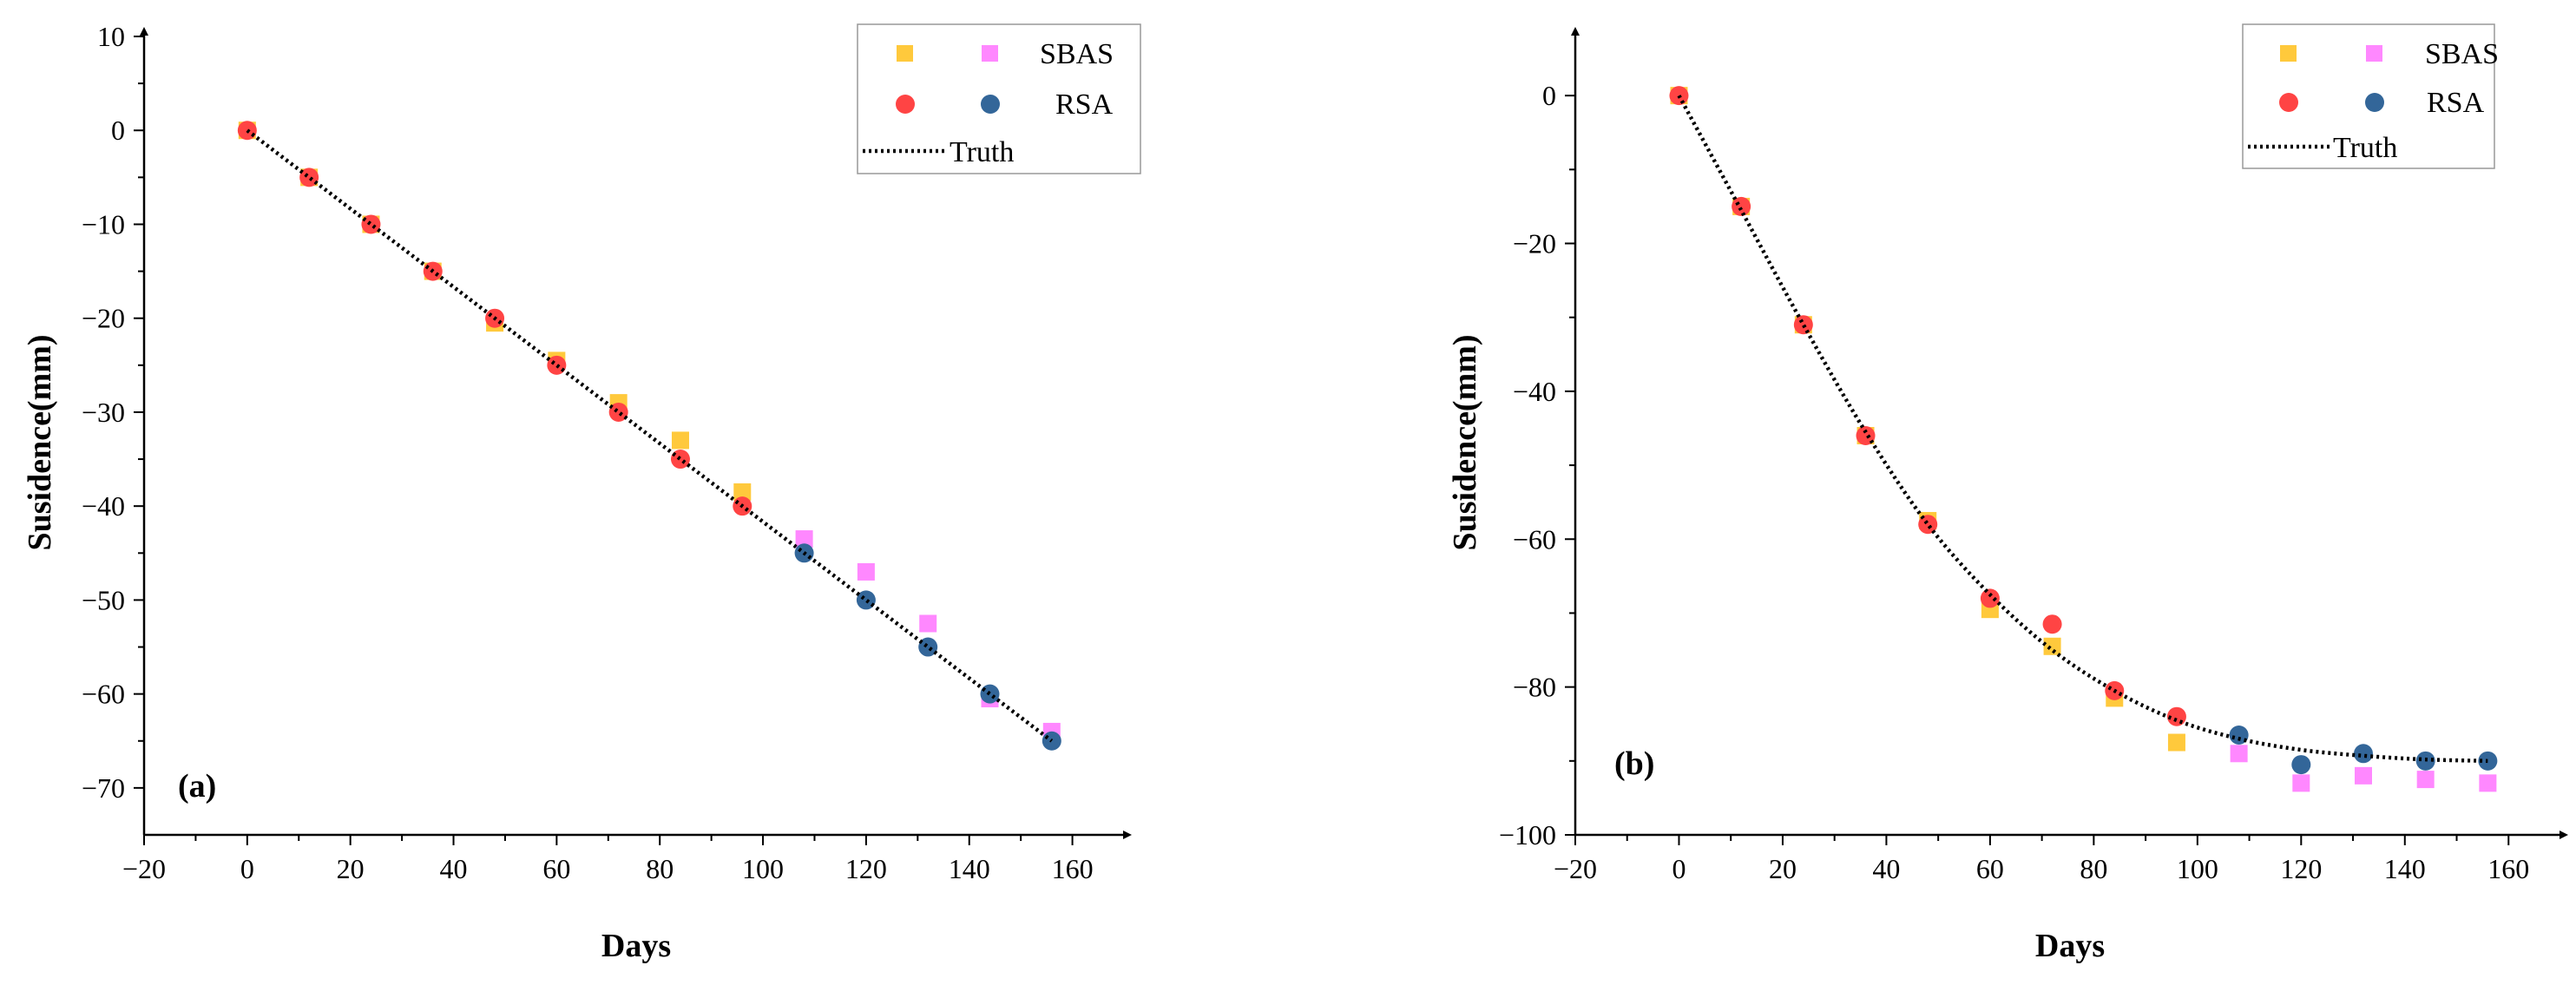  I want to click on x-tick-label-a: −20, so click(144, 868).